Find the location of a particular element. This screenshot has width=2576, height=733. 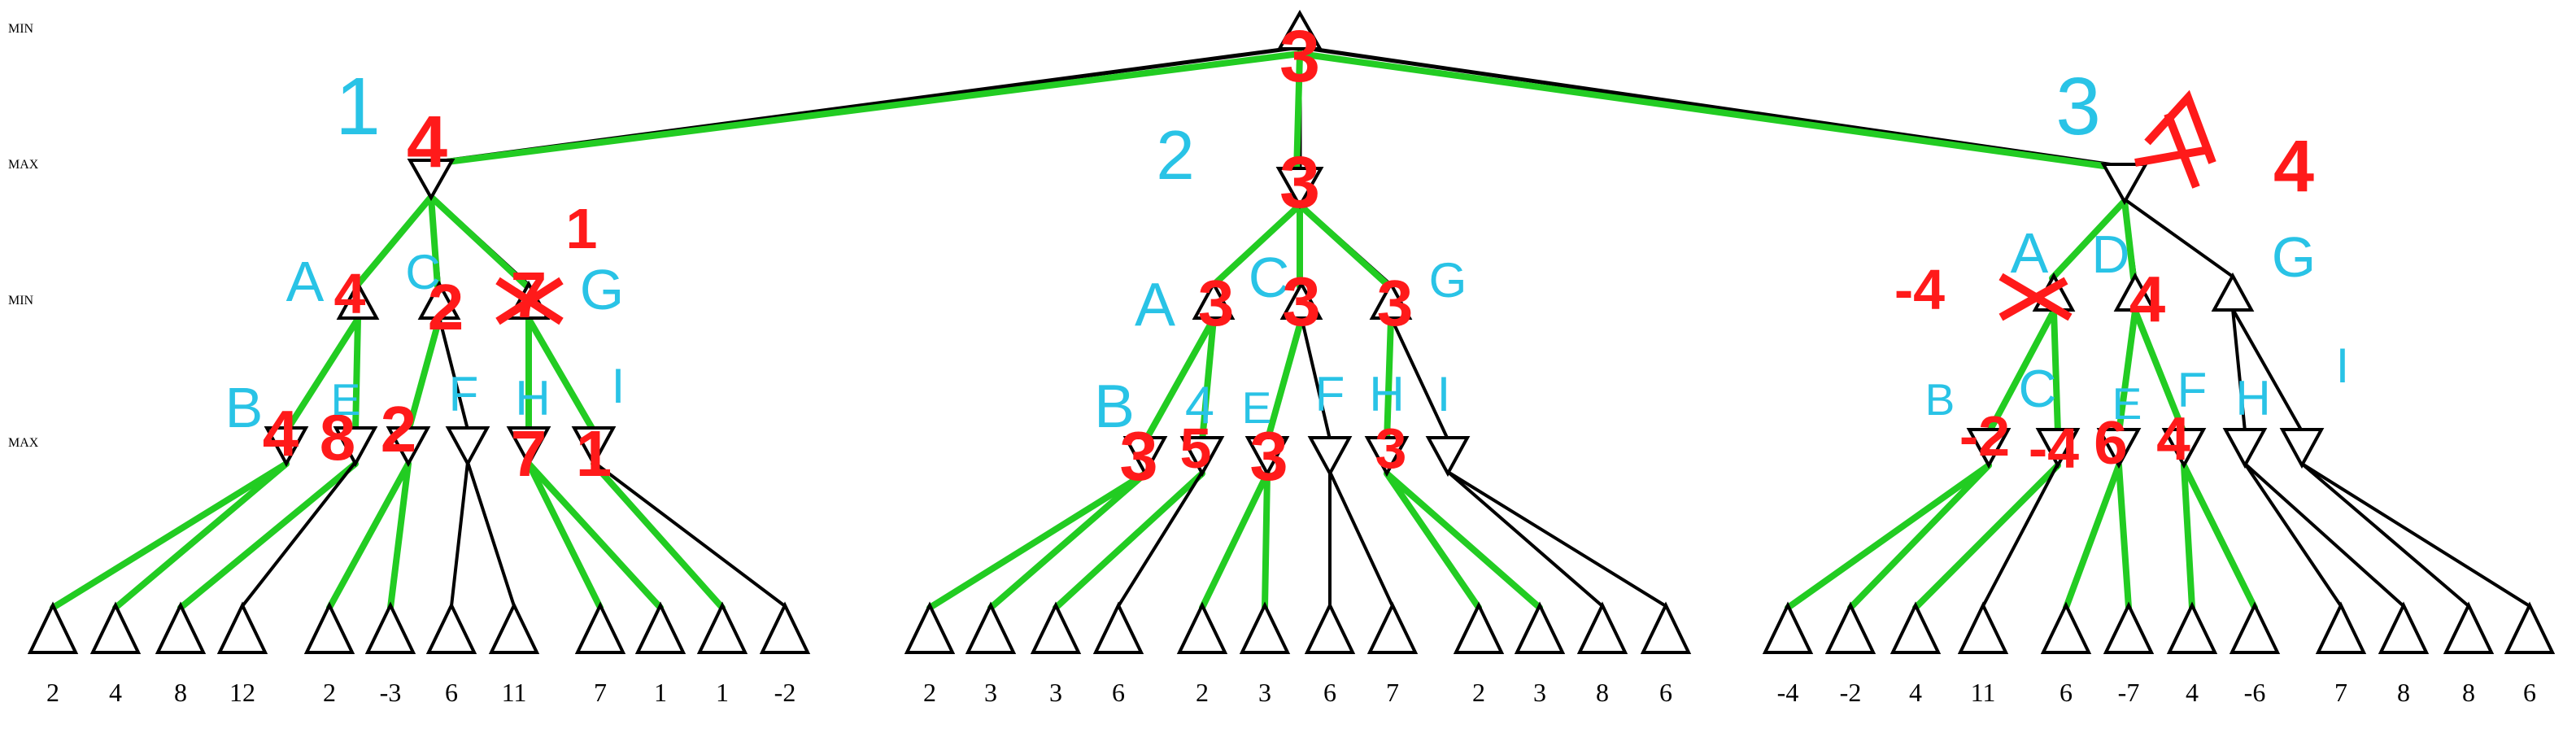

right-max-value-e: 6 is located at coordinates (2111, 442).